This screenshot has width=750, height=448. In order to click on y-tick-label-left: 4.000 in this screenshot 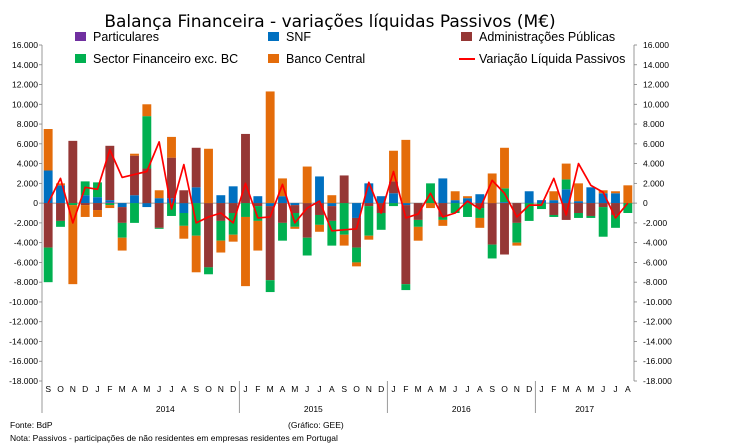, I will do `click(28, 164)`.